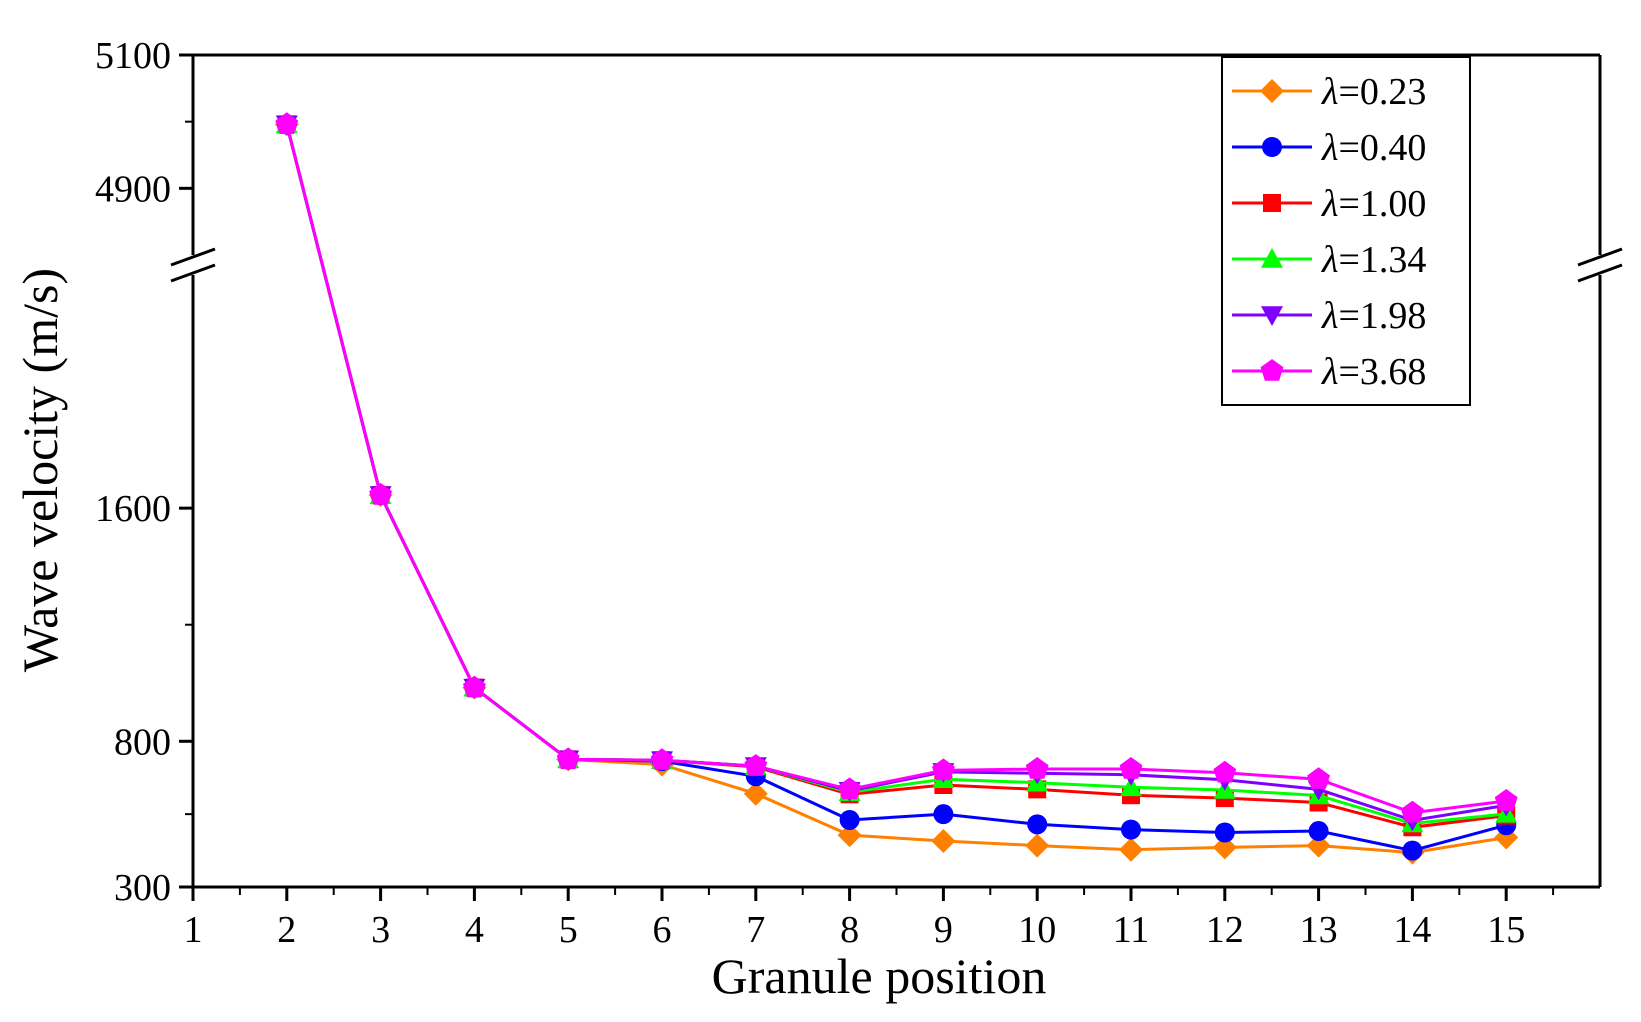 This screenshot has width=1641, height=1022. What do you see at coordinates (943, 930) in the screenshot?
I see `x-tick-label: 9` at bounding box center [943, 930].